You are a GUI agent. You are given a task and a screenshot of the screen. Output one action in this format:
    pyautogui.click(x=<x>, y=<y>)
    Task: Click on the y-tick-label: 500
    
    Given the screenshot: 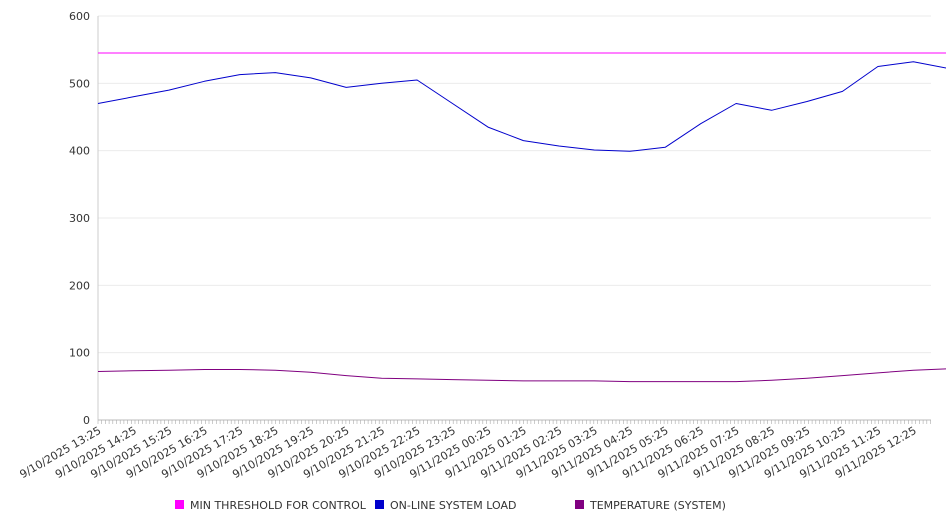 What is the action you would take?
    pyautogui.click(x=79, y=83)
    